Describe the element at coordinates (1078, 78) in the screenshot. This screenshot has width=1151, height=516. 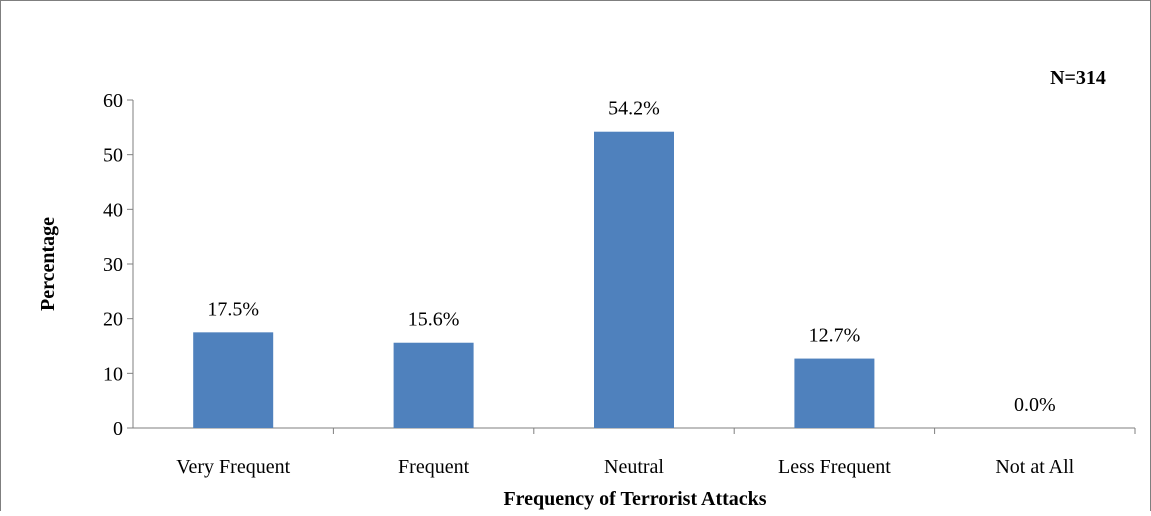
I see `sample-size-annotation: N=314` at that location.